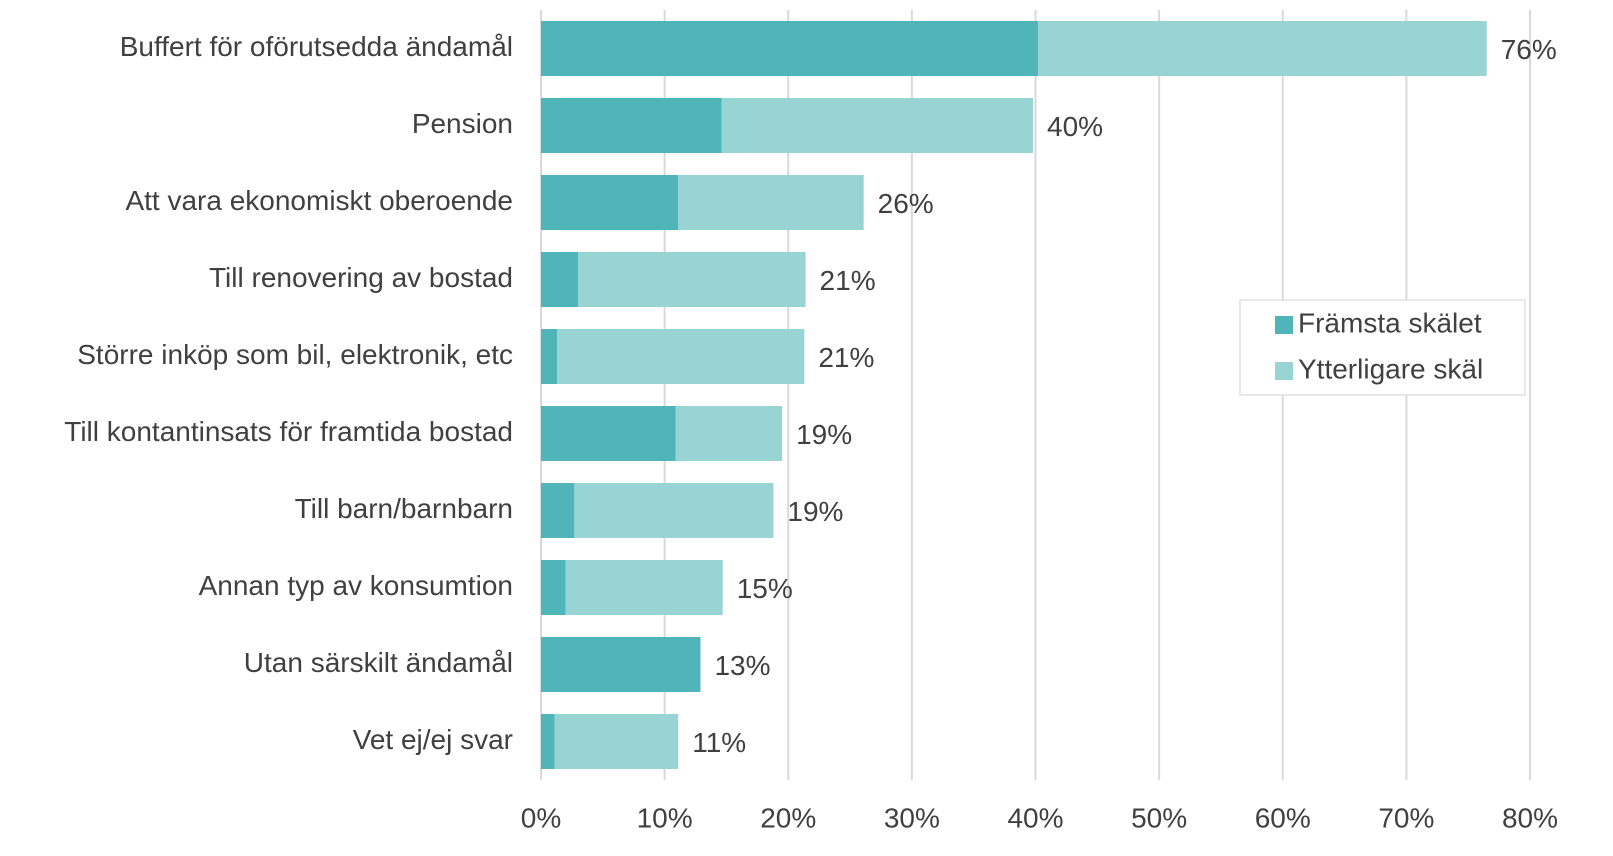  What do you see at coordinates (788, 817) in the screenshot?
I see `x-tick-label: 20%` at bounding box center [788, 817].